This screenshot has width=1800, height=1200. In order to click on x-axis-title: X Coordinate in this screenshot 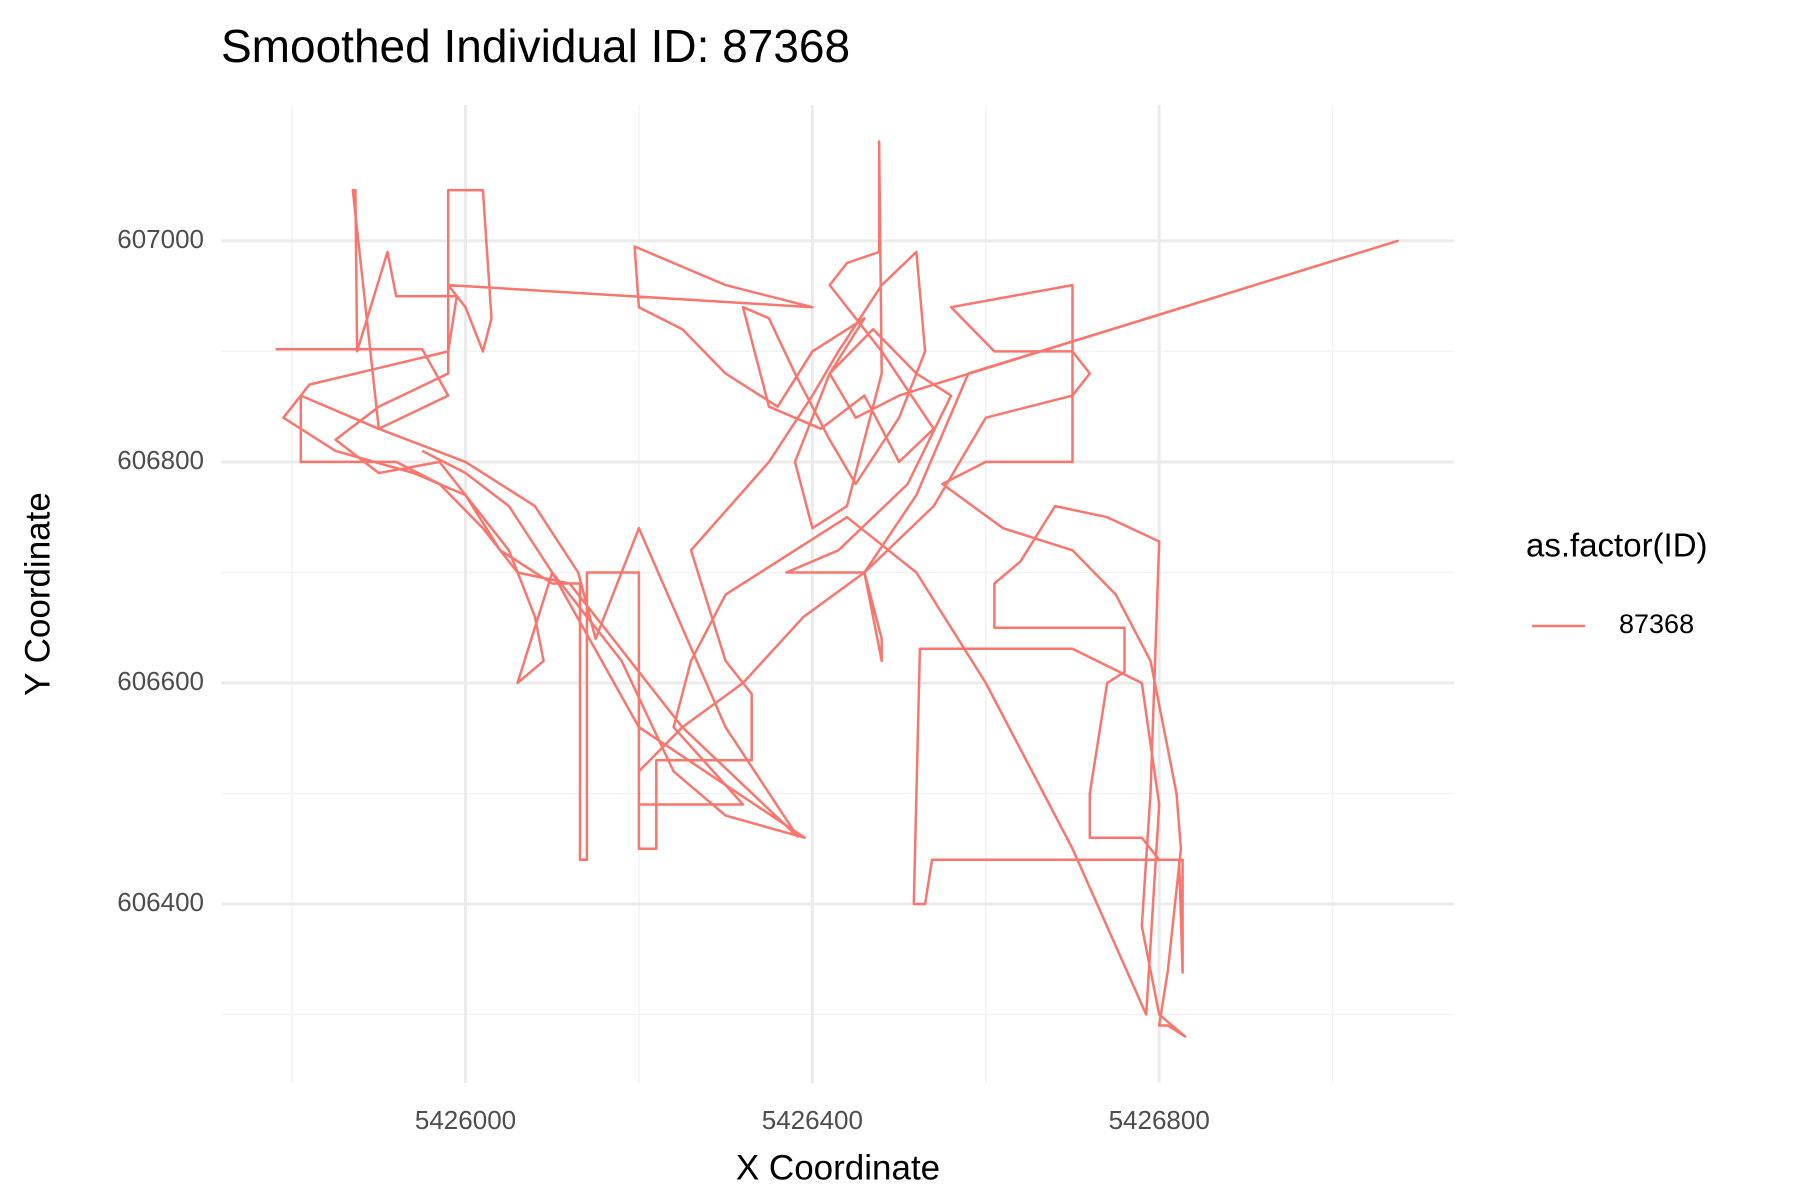, I will do `click(838, 1167)`.